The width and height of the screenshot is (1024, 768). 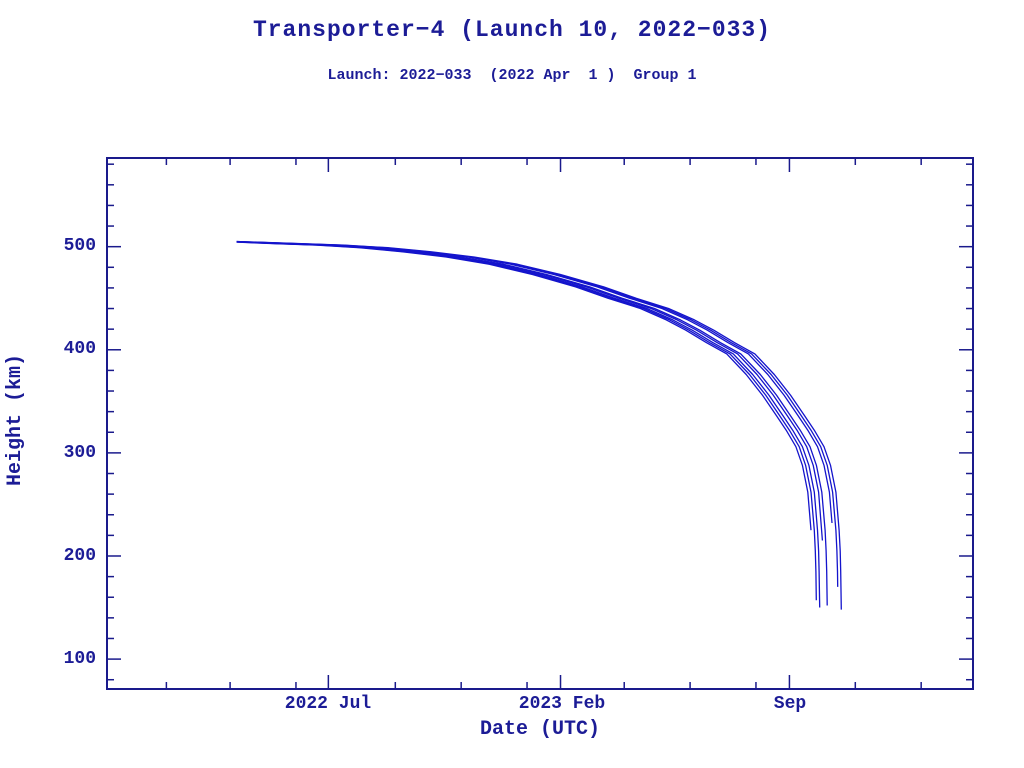 What do you see at coordinates (562, 704) in the screenshot?
I see `x-tick-label-2023-feb: 2023 Feb` at bounding box center [562, 704].